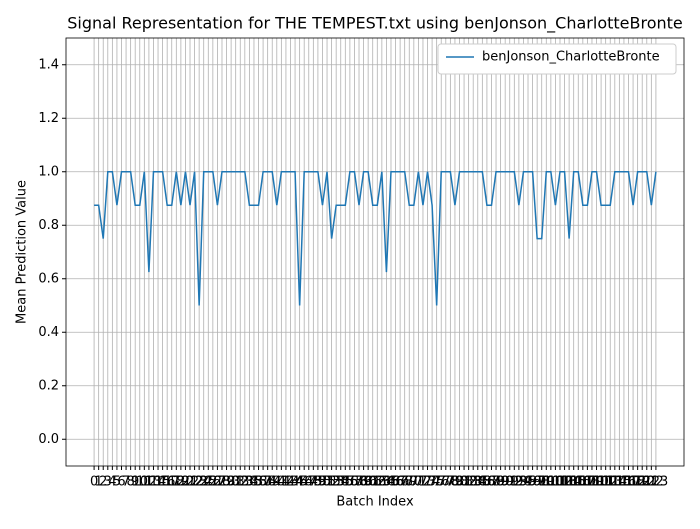  Describe the element at coordinates (48, 439) in the screenshot. I see `y-tick-label: 0.0` at that location.